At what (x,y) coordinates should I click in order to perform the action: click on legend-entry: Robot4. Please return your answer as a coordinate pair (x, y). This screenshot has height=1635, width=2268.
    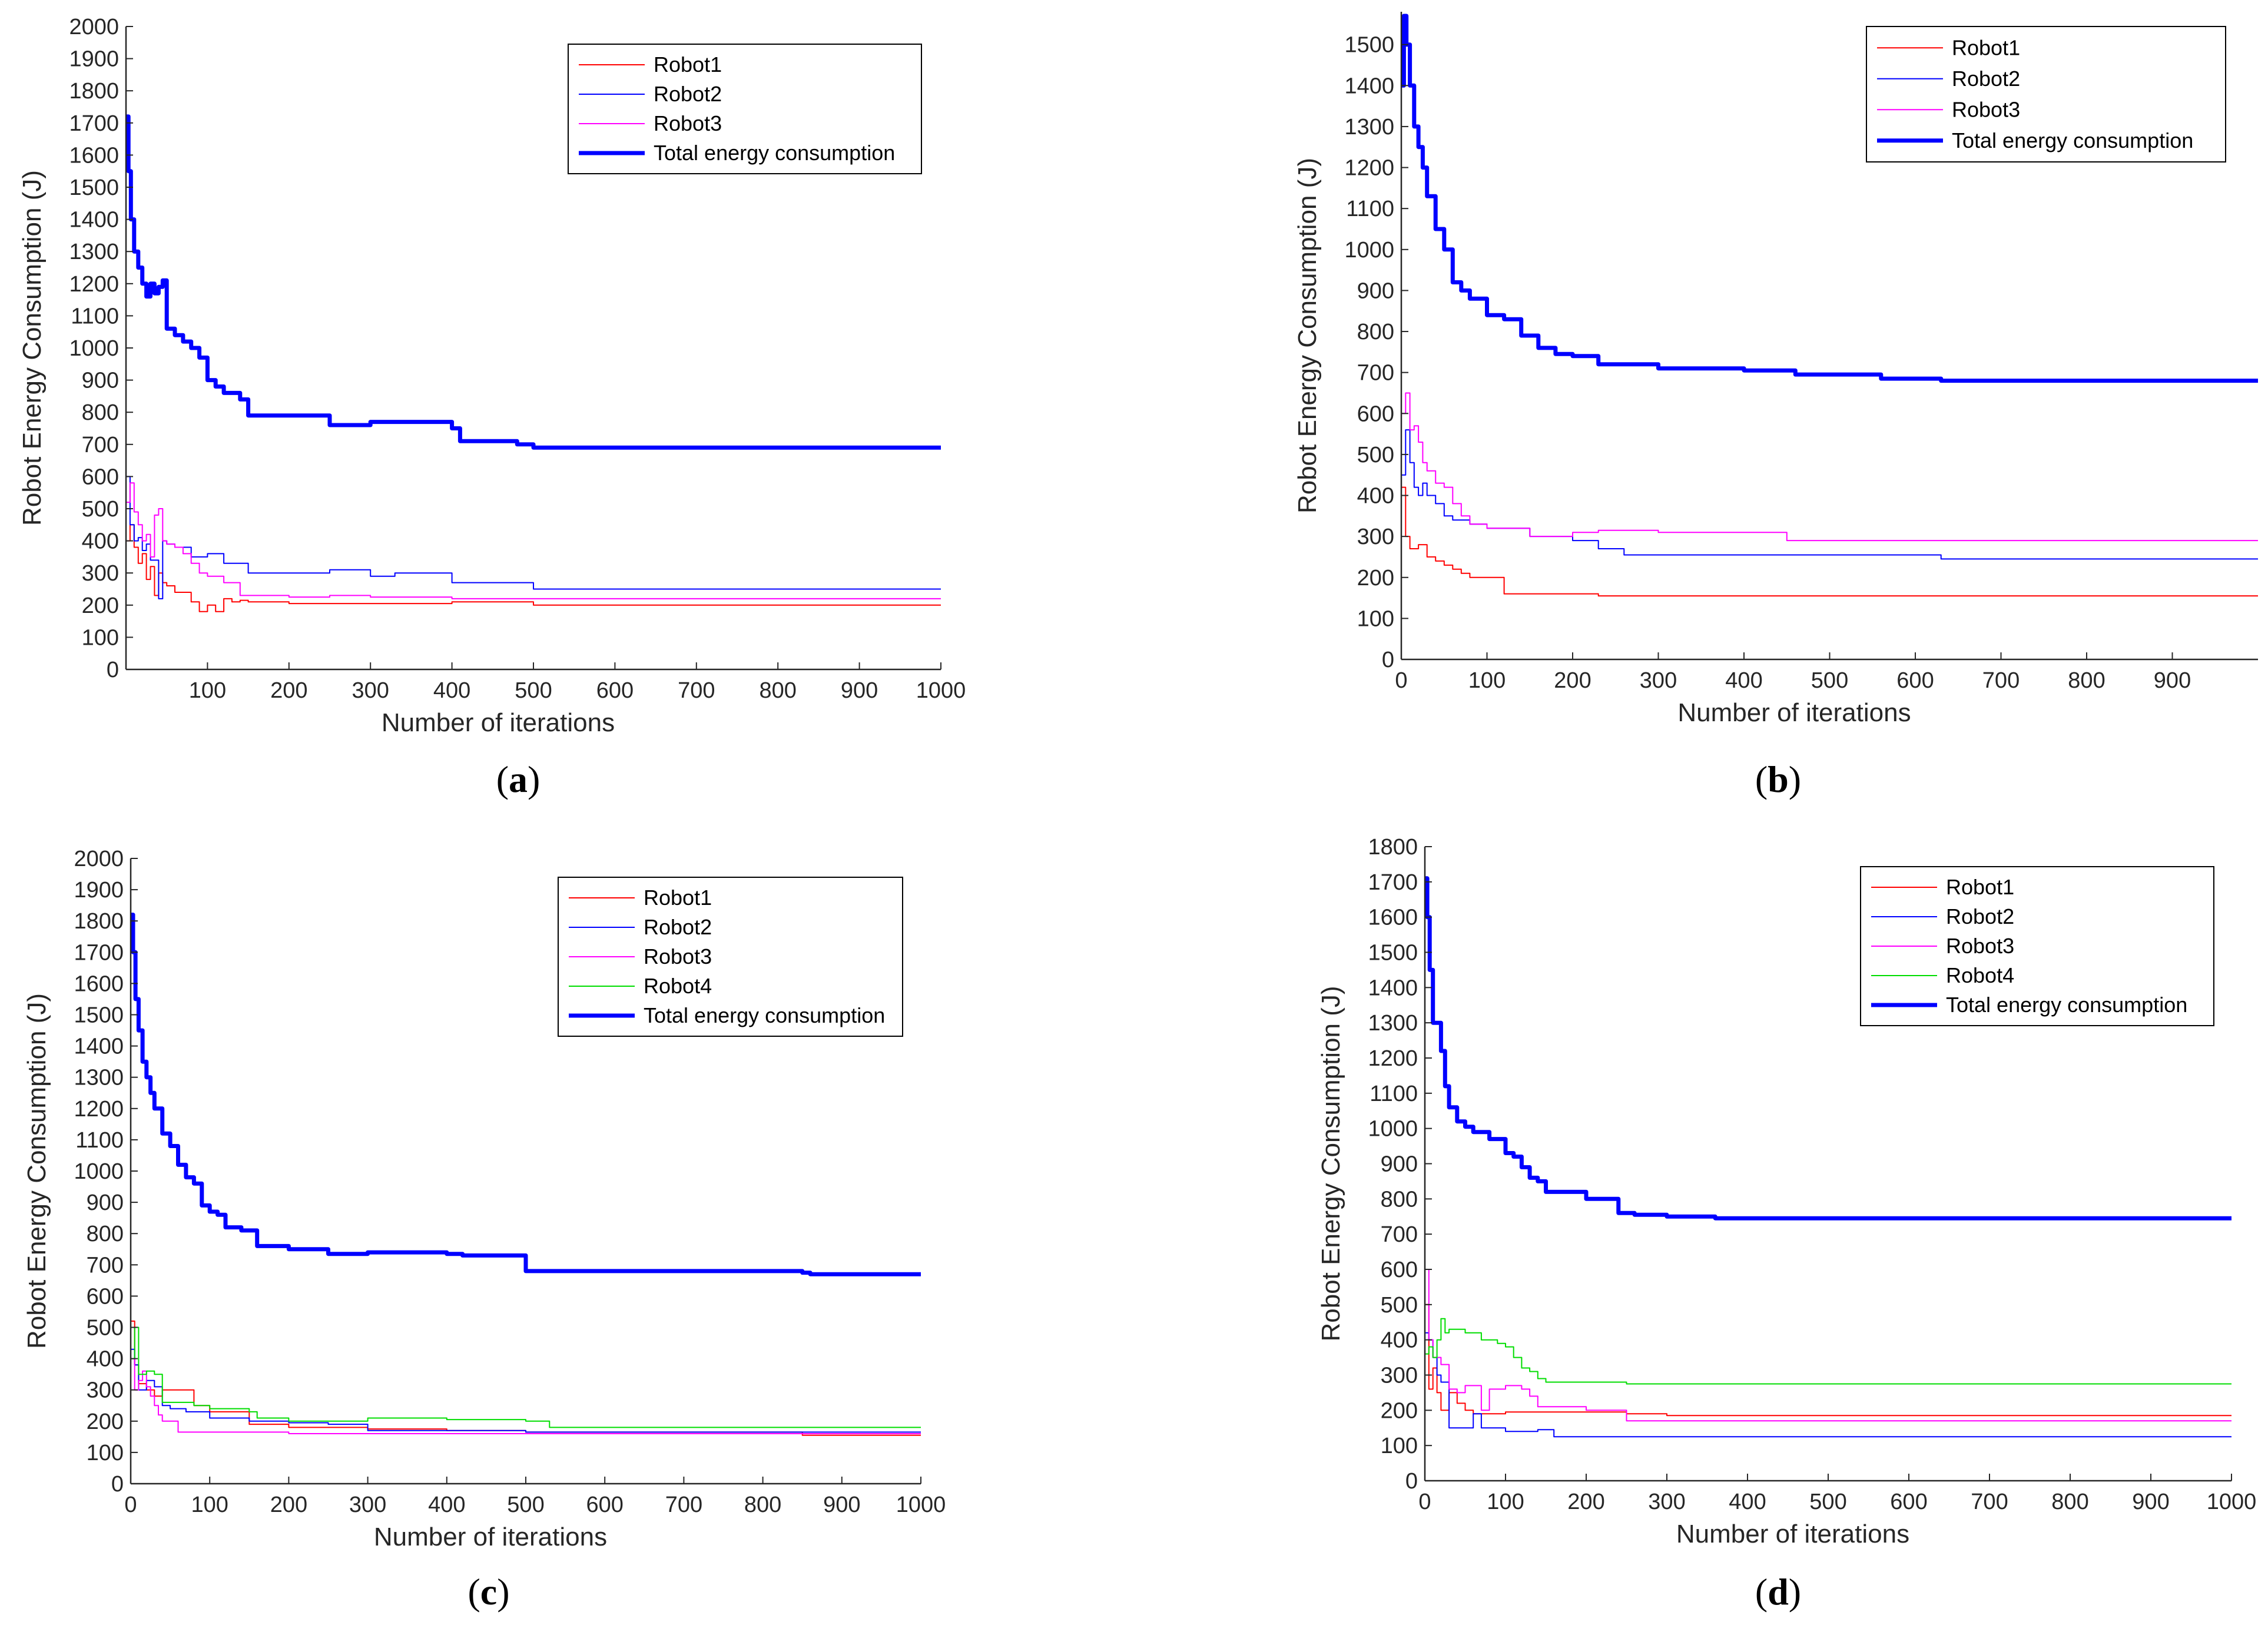
    Looking at the image, I should click on (1980, 975).